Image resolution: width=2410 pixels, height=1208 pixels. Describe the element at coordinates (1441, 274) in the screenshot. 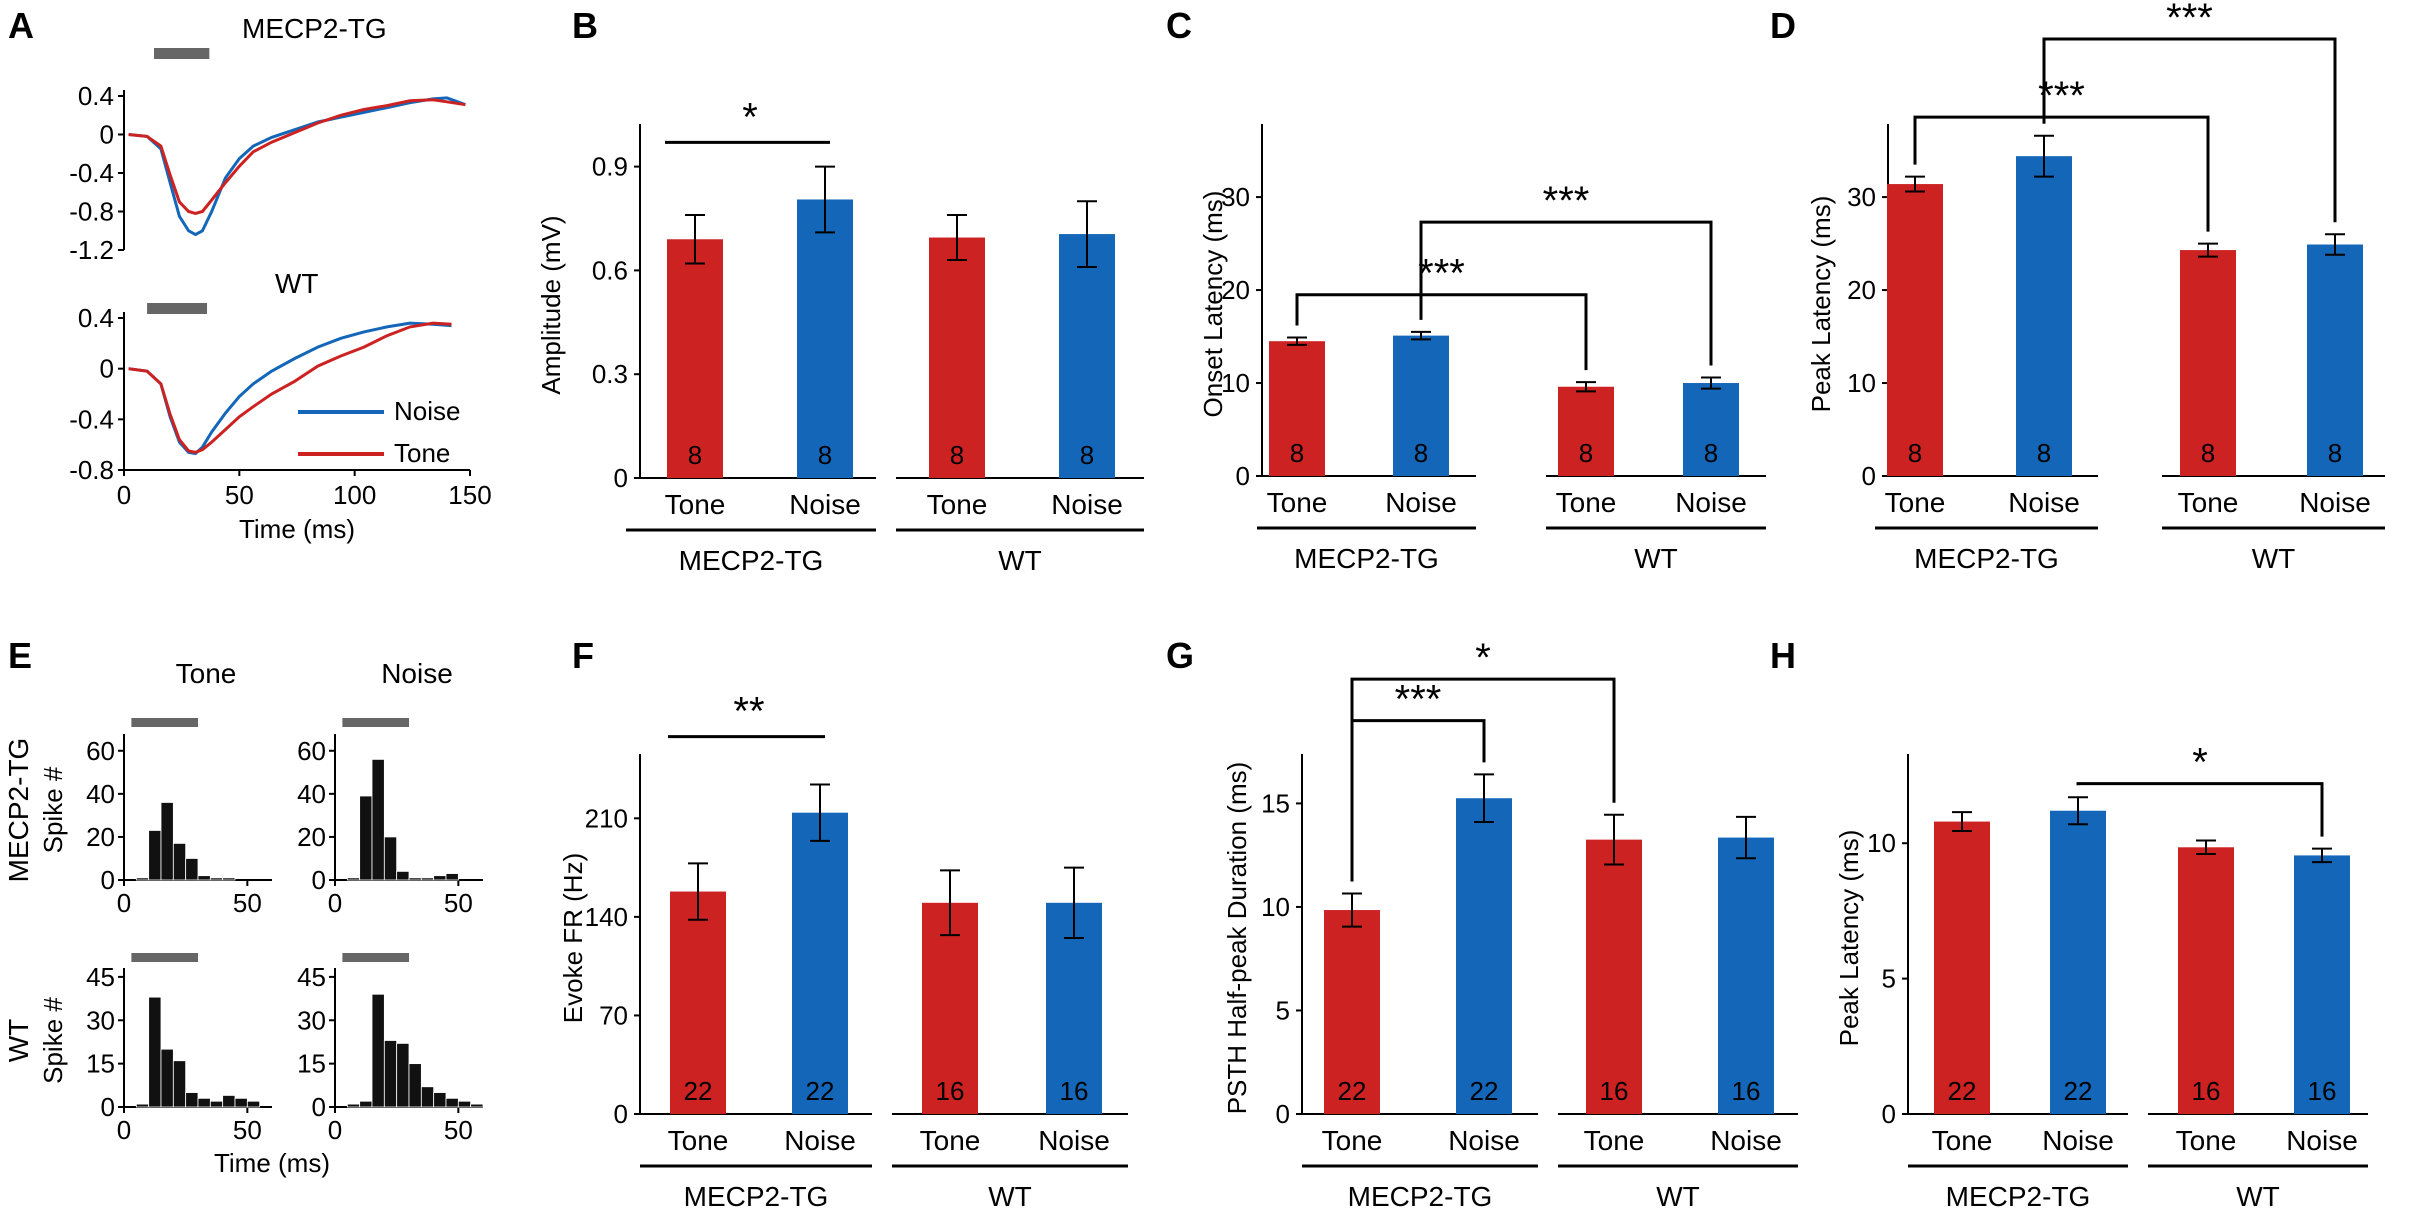

I see `panel-c-sig-label-0: ***` at that location.